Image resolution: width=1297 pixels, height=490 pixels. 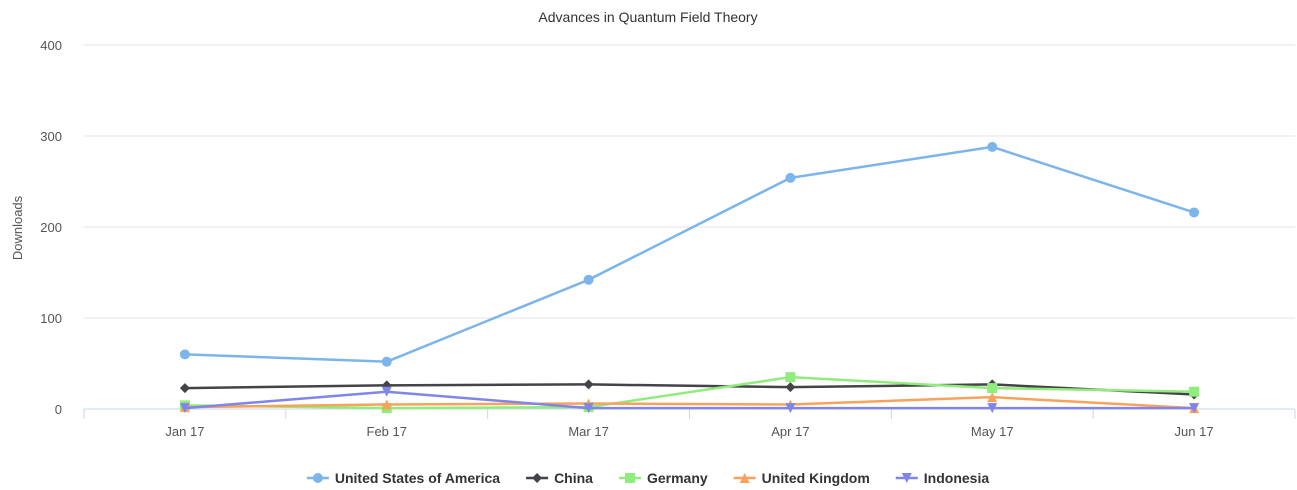 What do you see at coordinates (588, 431) in the screenshot?
I see `x-tick-label: Mar 17` at bounding box center [588, 431].